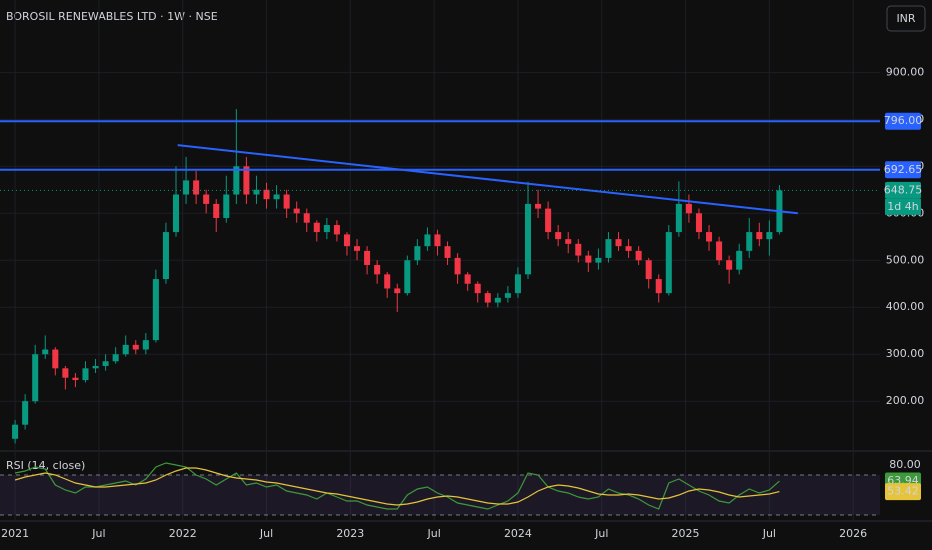 This screenshot has height=550, width=932. Describe the element at coordinates (45, 465) in the screenshot. I see `rsi-title: RSI (14, close)` at that location.